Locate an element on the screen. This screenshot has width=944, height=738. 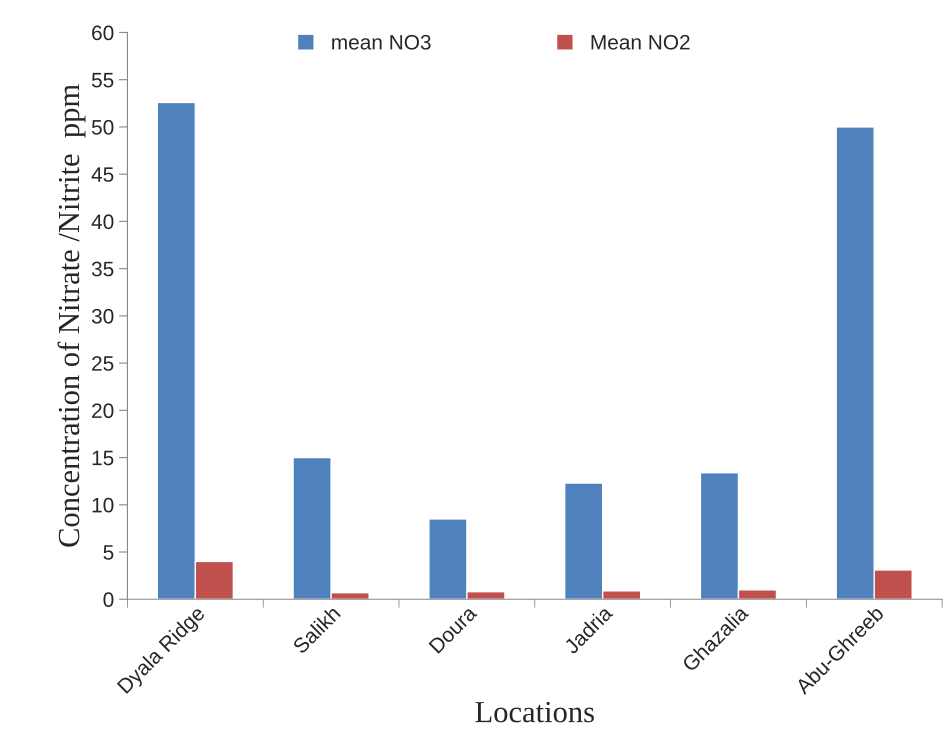
x-axis-title: Locations is located at coordinates (534, 712).